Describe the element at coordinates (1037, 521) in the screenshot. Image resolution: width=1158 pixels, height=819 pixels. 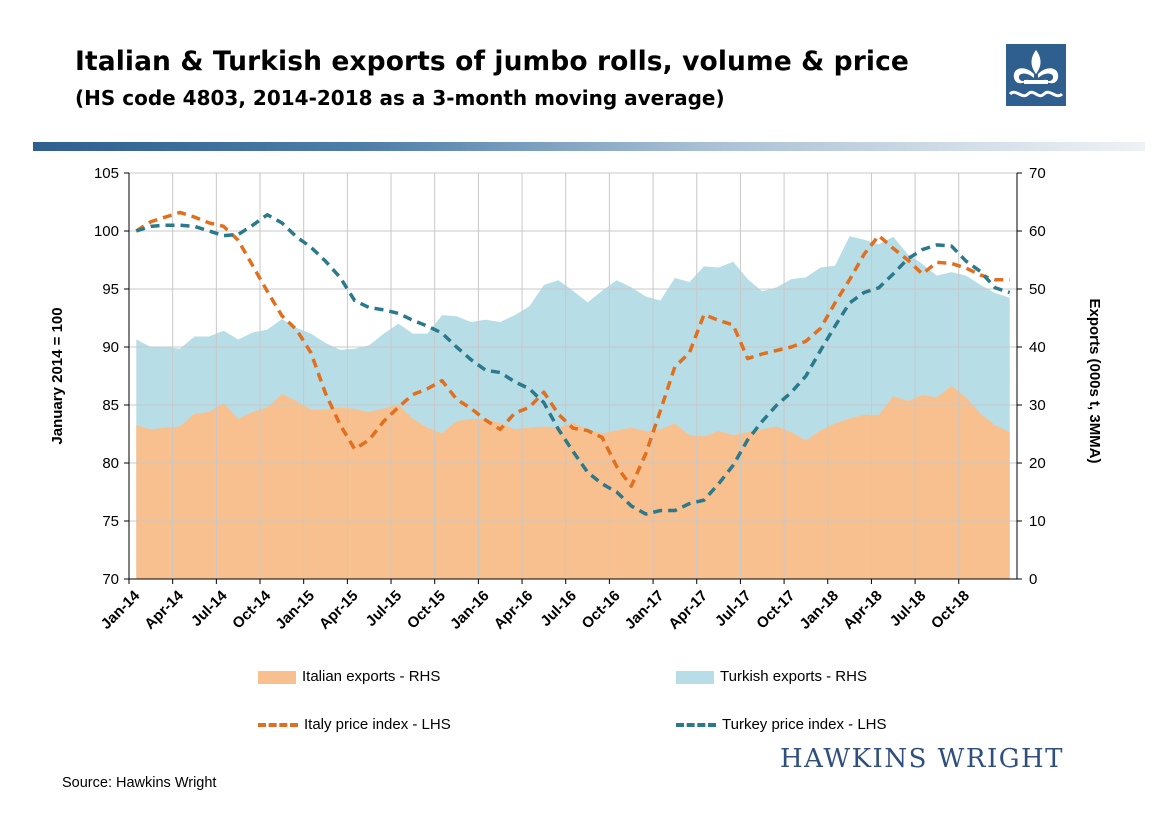
I see `y-tick-label-right: 10` at that location.